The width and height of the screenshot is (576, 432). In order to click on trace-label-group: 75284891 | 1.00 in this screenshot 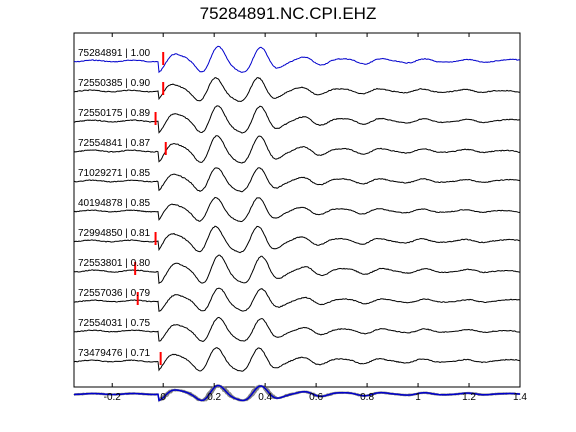, I will do `click(114, 53)`.